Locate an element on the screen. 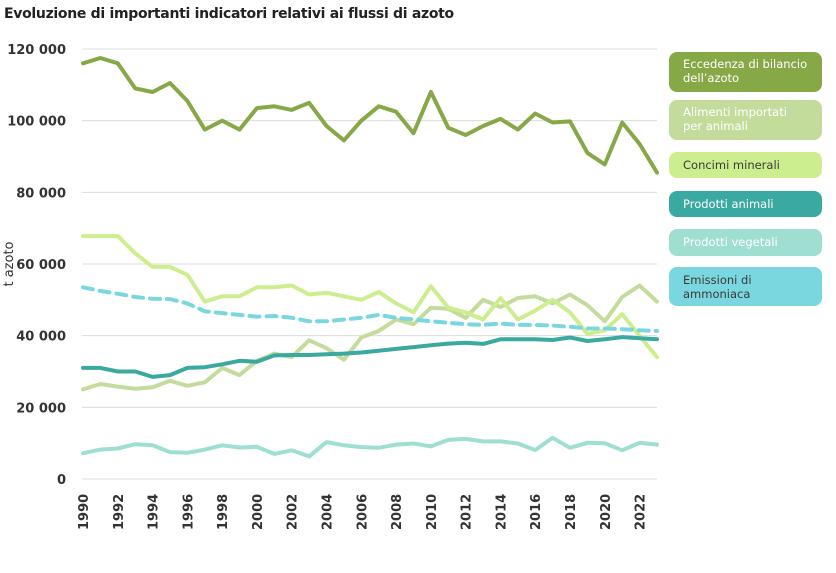  y-axis-label: t azoto is located at coordinates (9, 263).